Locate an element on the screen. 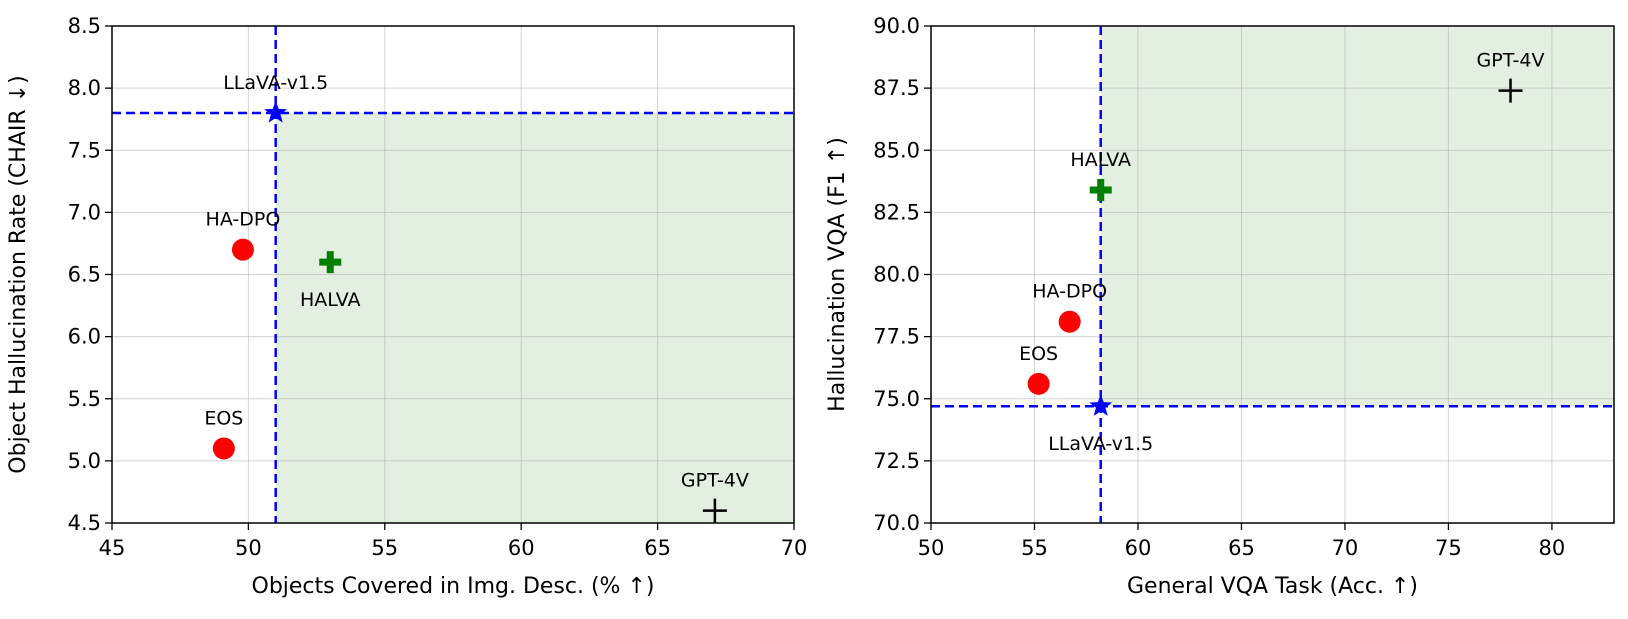 This screenshot has width=1628, height=619. y-tick-label: 72.5 is located at coordinates (896, 461).